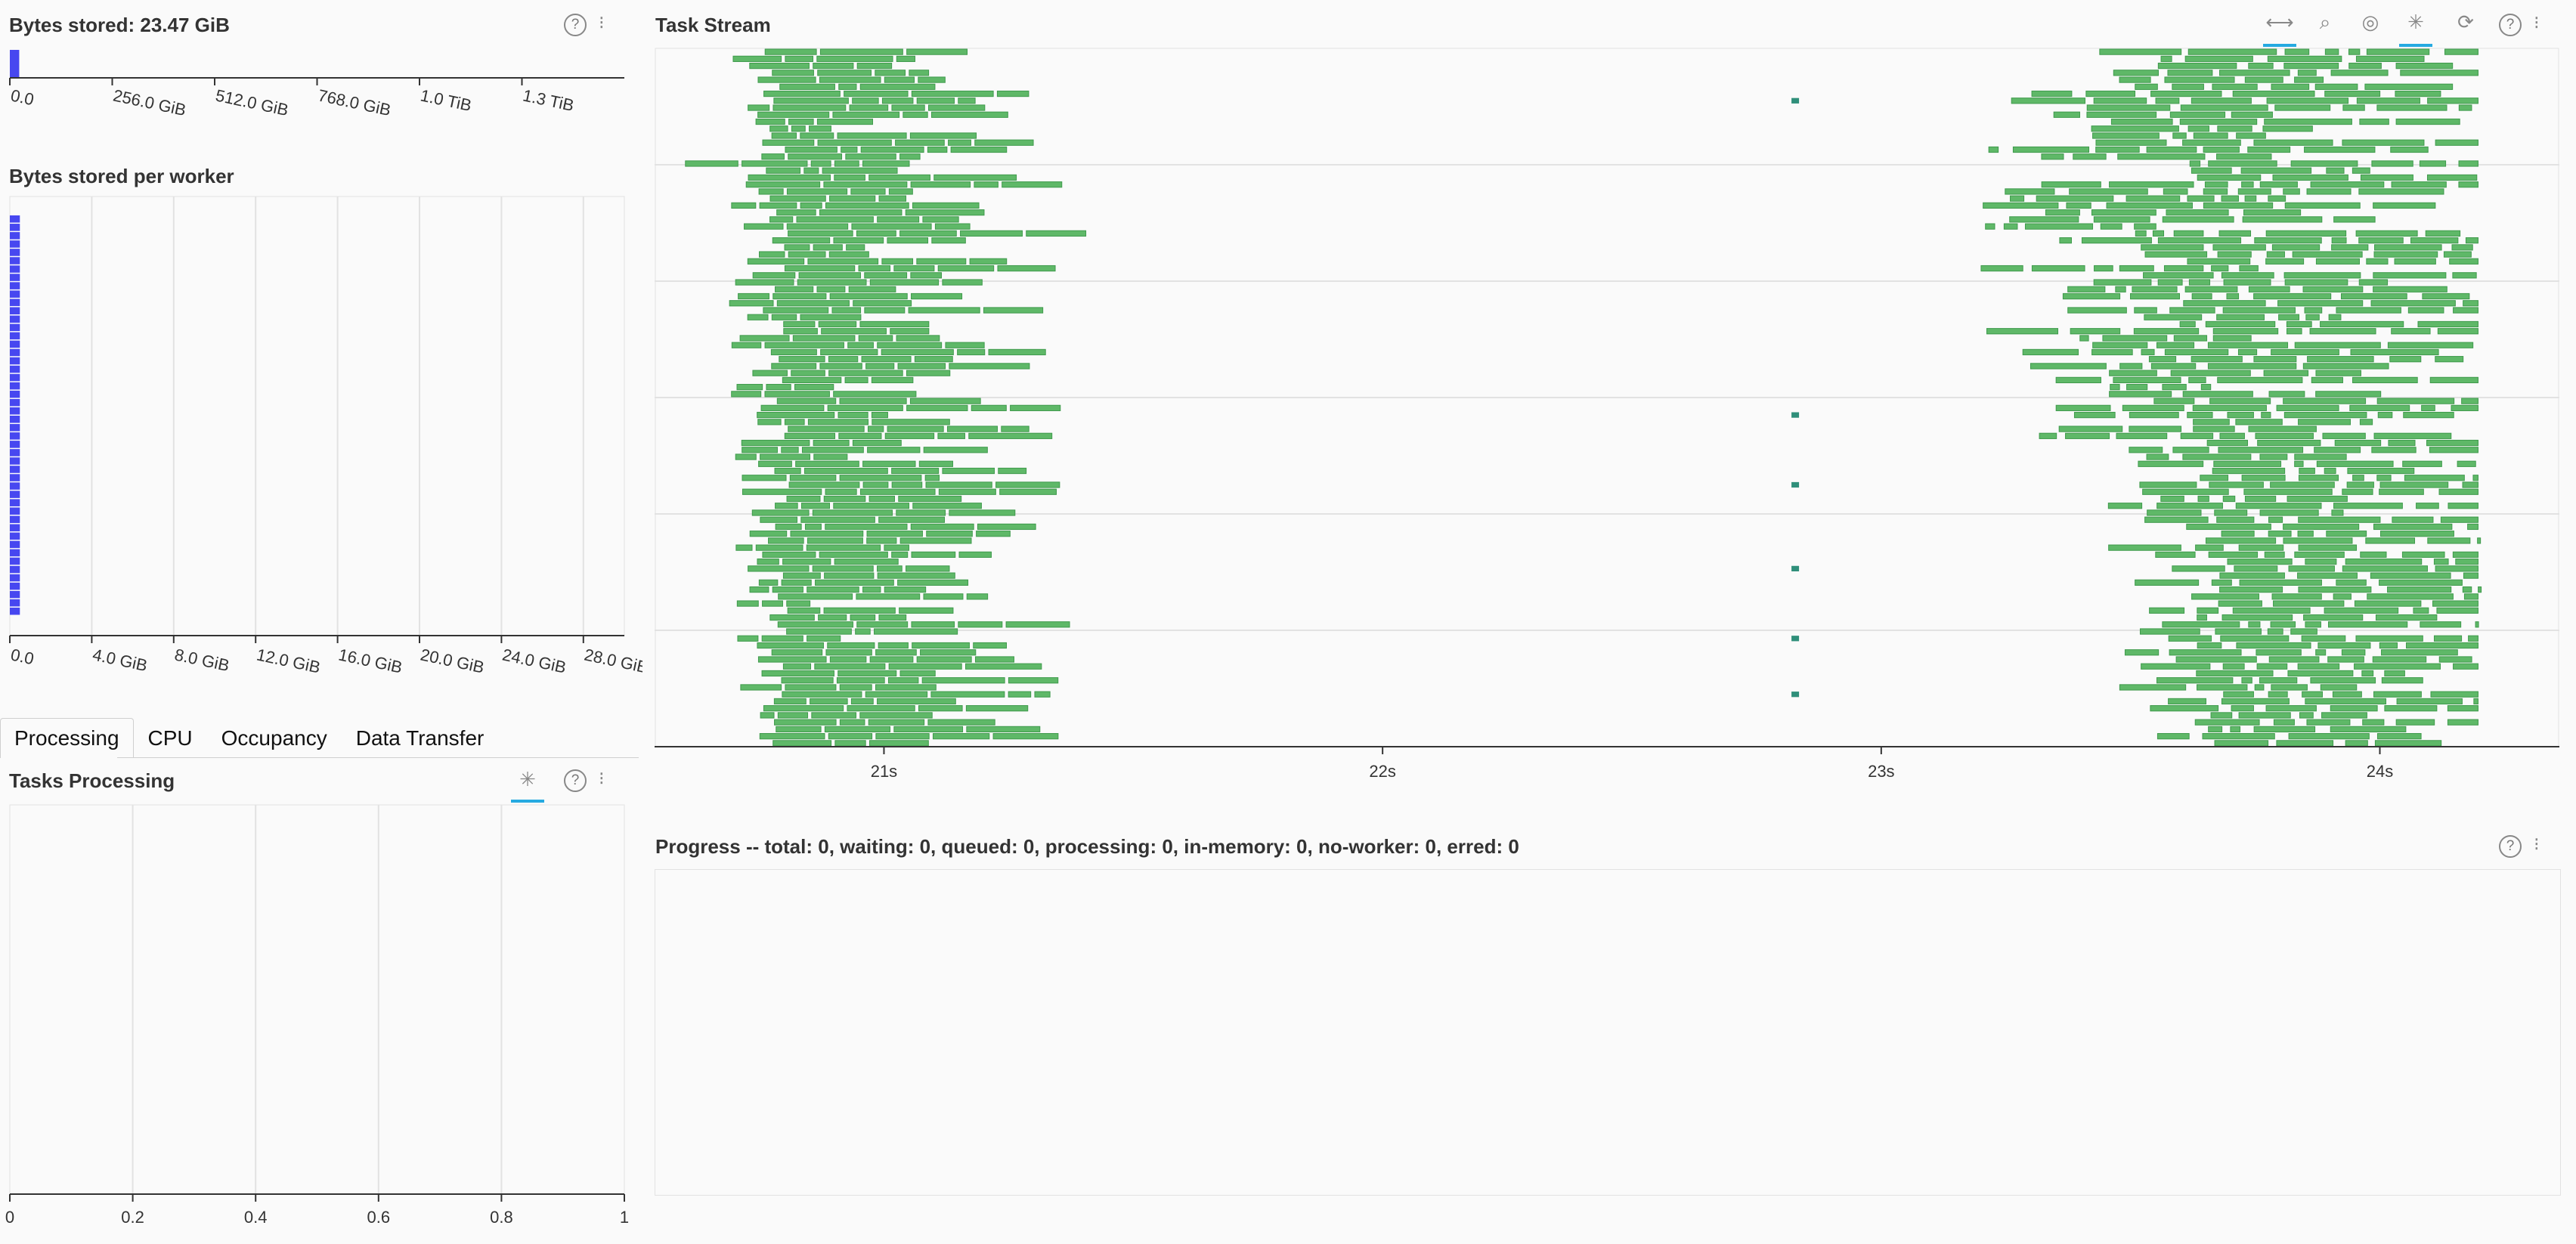  I want to click on tab-occupancy: Occupancy, so click(274, 738).